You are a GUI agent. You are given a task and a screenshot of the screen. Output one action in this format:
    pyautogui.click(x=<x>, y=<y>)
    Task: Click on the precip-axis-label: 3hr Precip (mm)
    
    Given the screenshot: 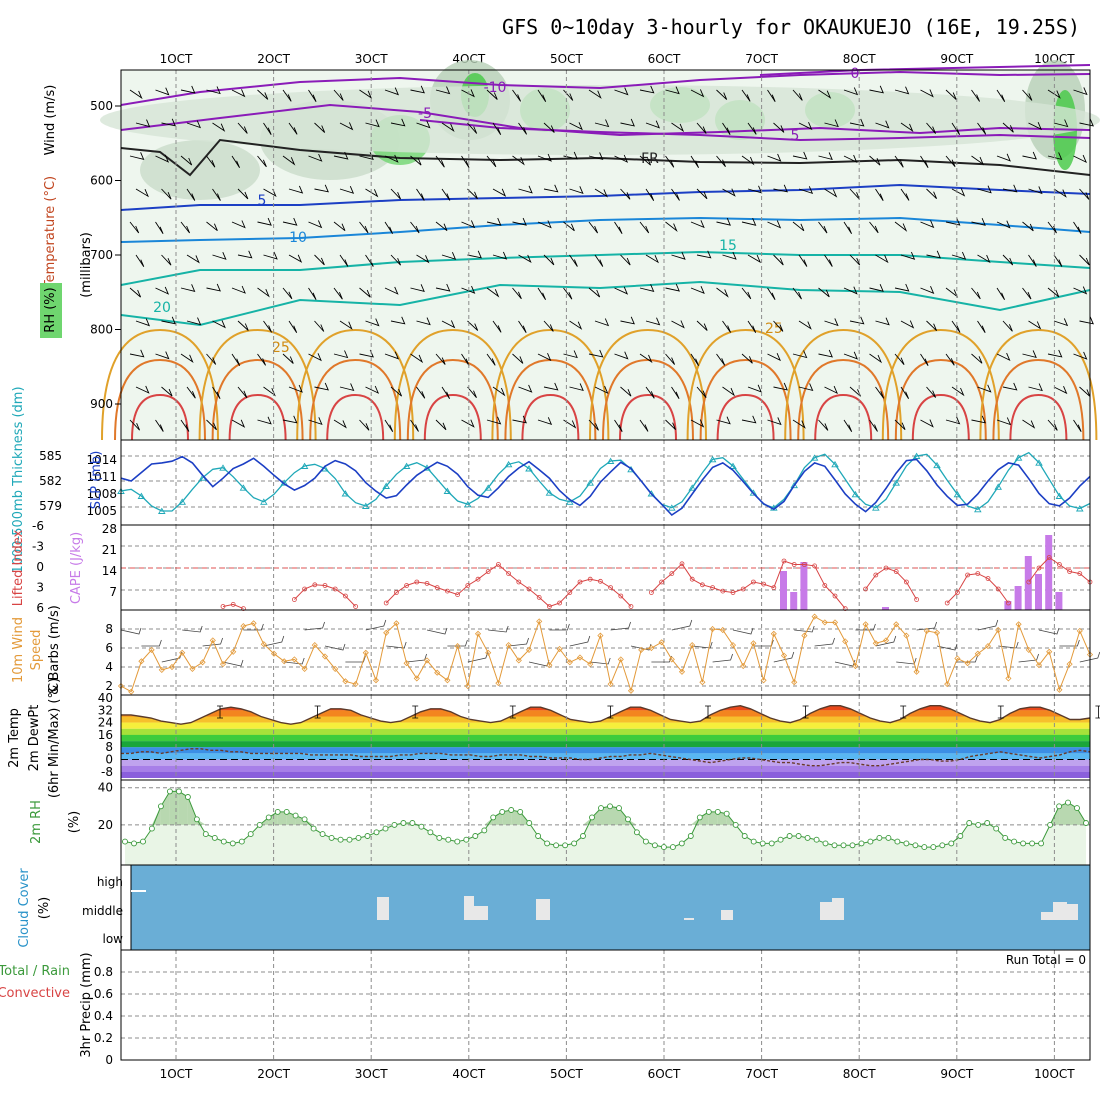 What is the action you would take?
    pyautogui.click(x=86, y=1004)
    